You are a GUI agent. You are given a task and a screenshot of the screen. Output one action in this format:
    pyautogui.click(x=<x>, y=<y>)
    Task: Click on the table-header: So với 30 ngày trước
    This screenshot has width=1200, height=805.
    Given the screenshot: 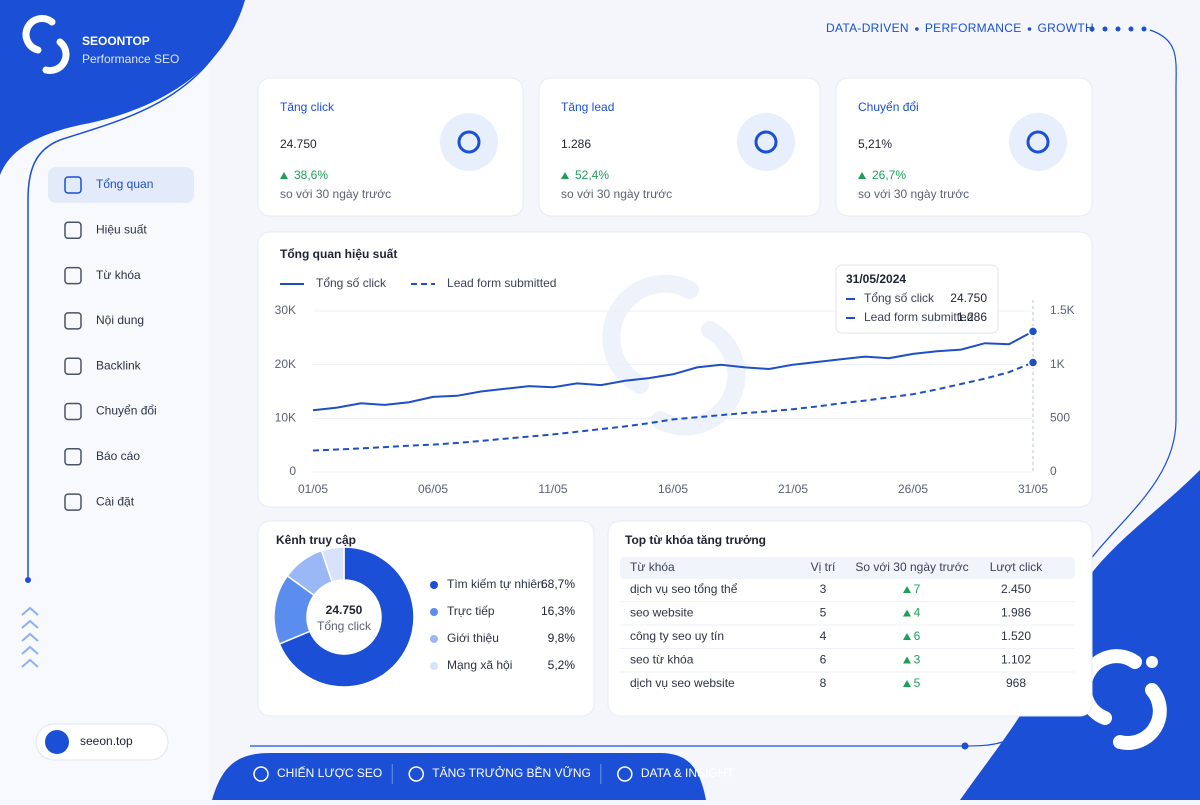 What is the action you would take?
    pyautogui.click(x=911, y=567)
    